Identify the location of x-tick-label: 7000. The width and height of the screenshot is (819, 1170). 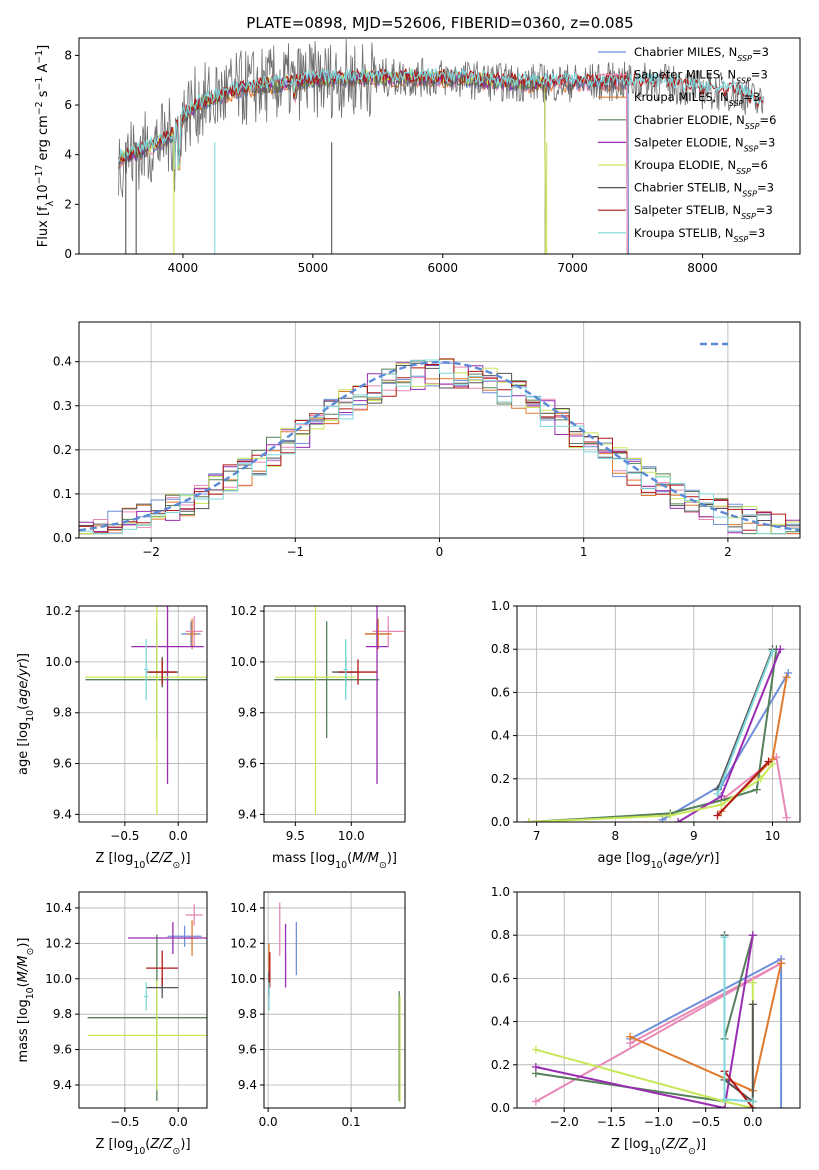
(572, 268).